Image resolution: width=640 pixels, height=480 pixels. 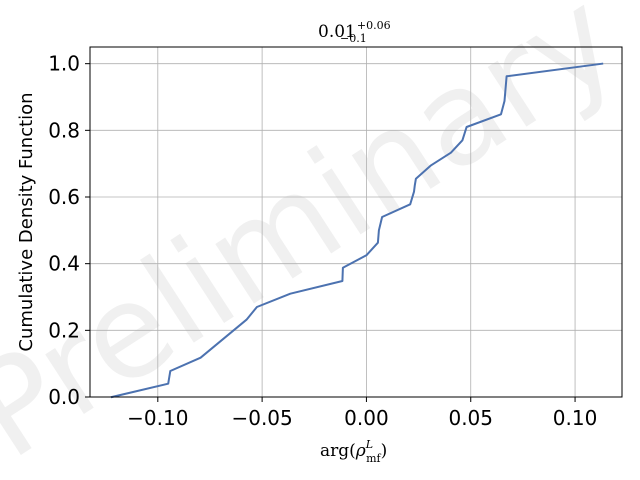 What do you see at coordinates (64, 197) in the screenshot?
I see `y-tick-label: 0.6` at bounding box center [64, 197].